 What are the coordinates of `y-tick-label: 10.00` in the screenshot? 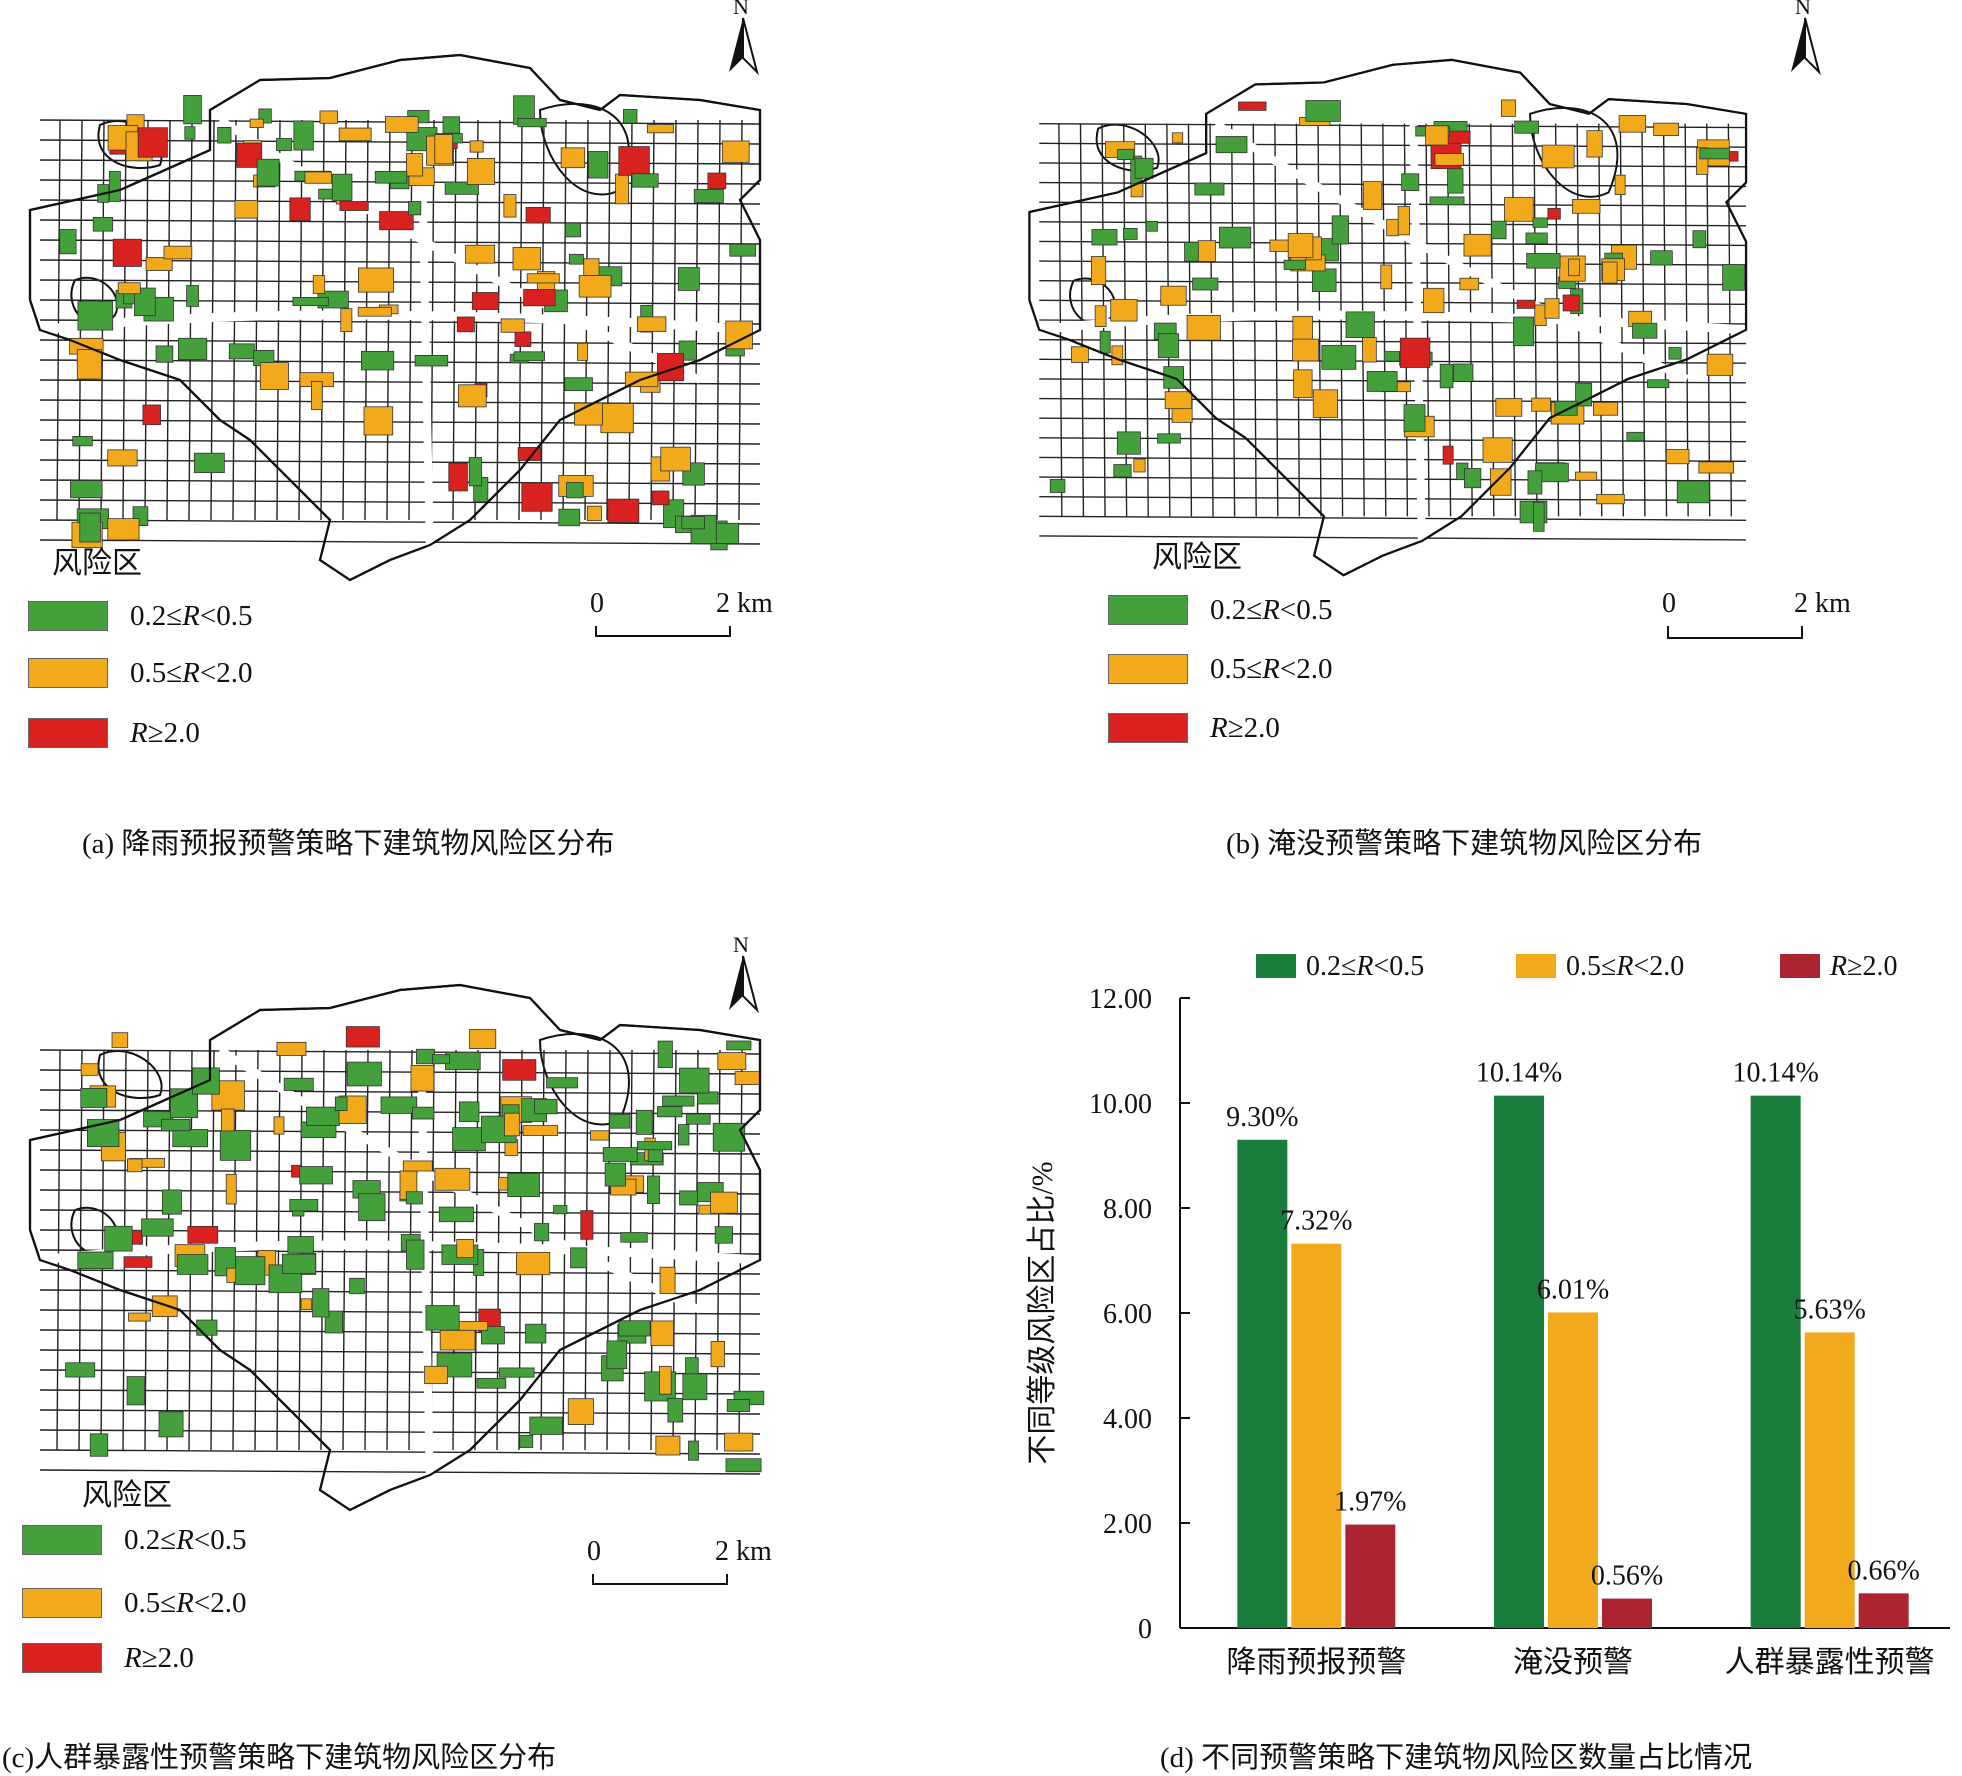 It's located at (1120, 1104).